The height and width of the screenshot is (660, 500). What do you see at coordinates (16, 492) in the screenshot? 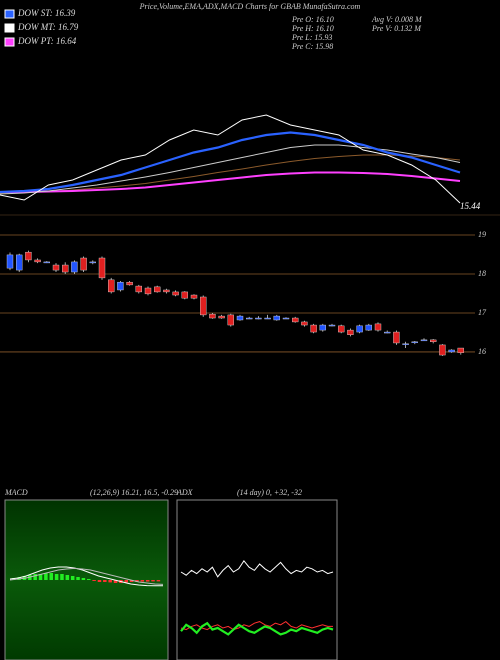
I see `panel-title: MACD` at bounding box center [16, 492].